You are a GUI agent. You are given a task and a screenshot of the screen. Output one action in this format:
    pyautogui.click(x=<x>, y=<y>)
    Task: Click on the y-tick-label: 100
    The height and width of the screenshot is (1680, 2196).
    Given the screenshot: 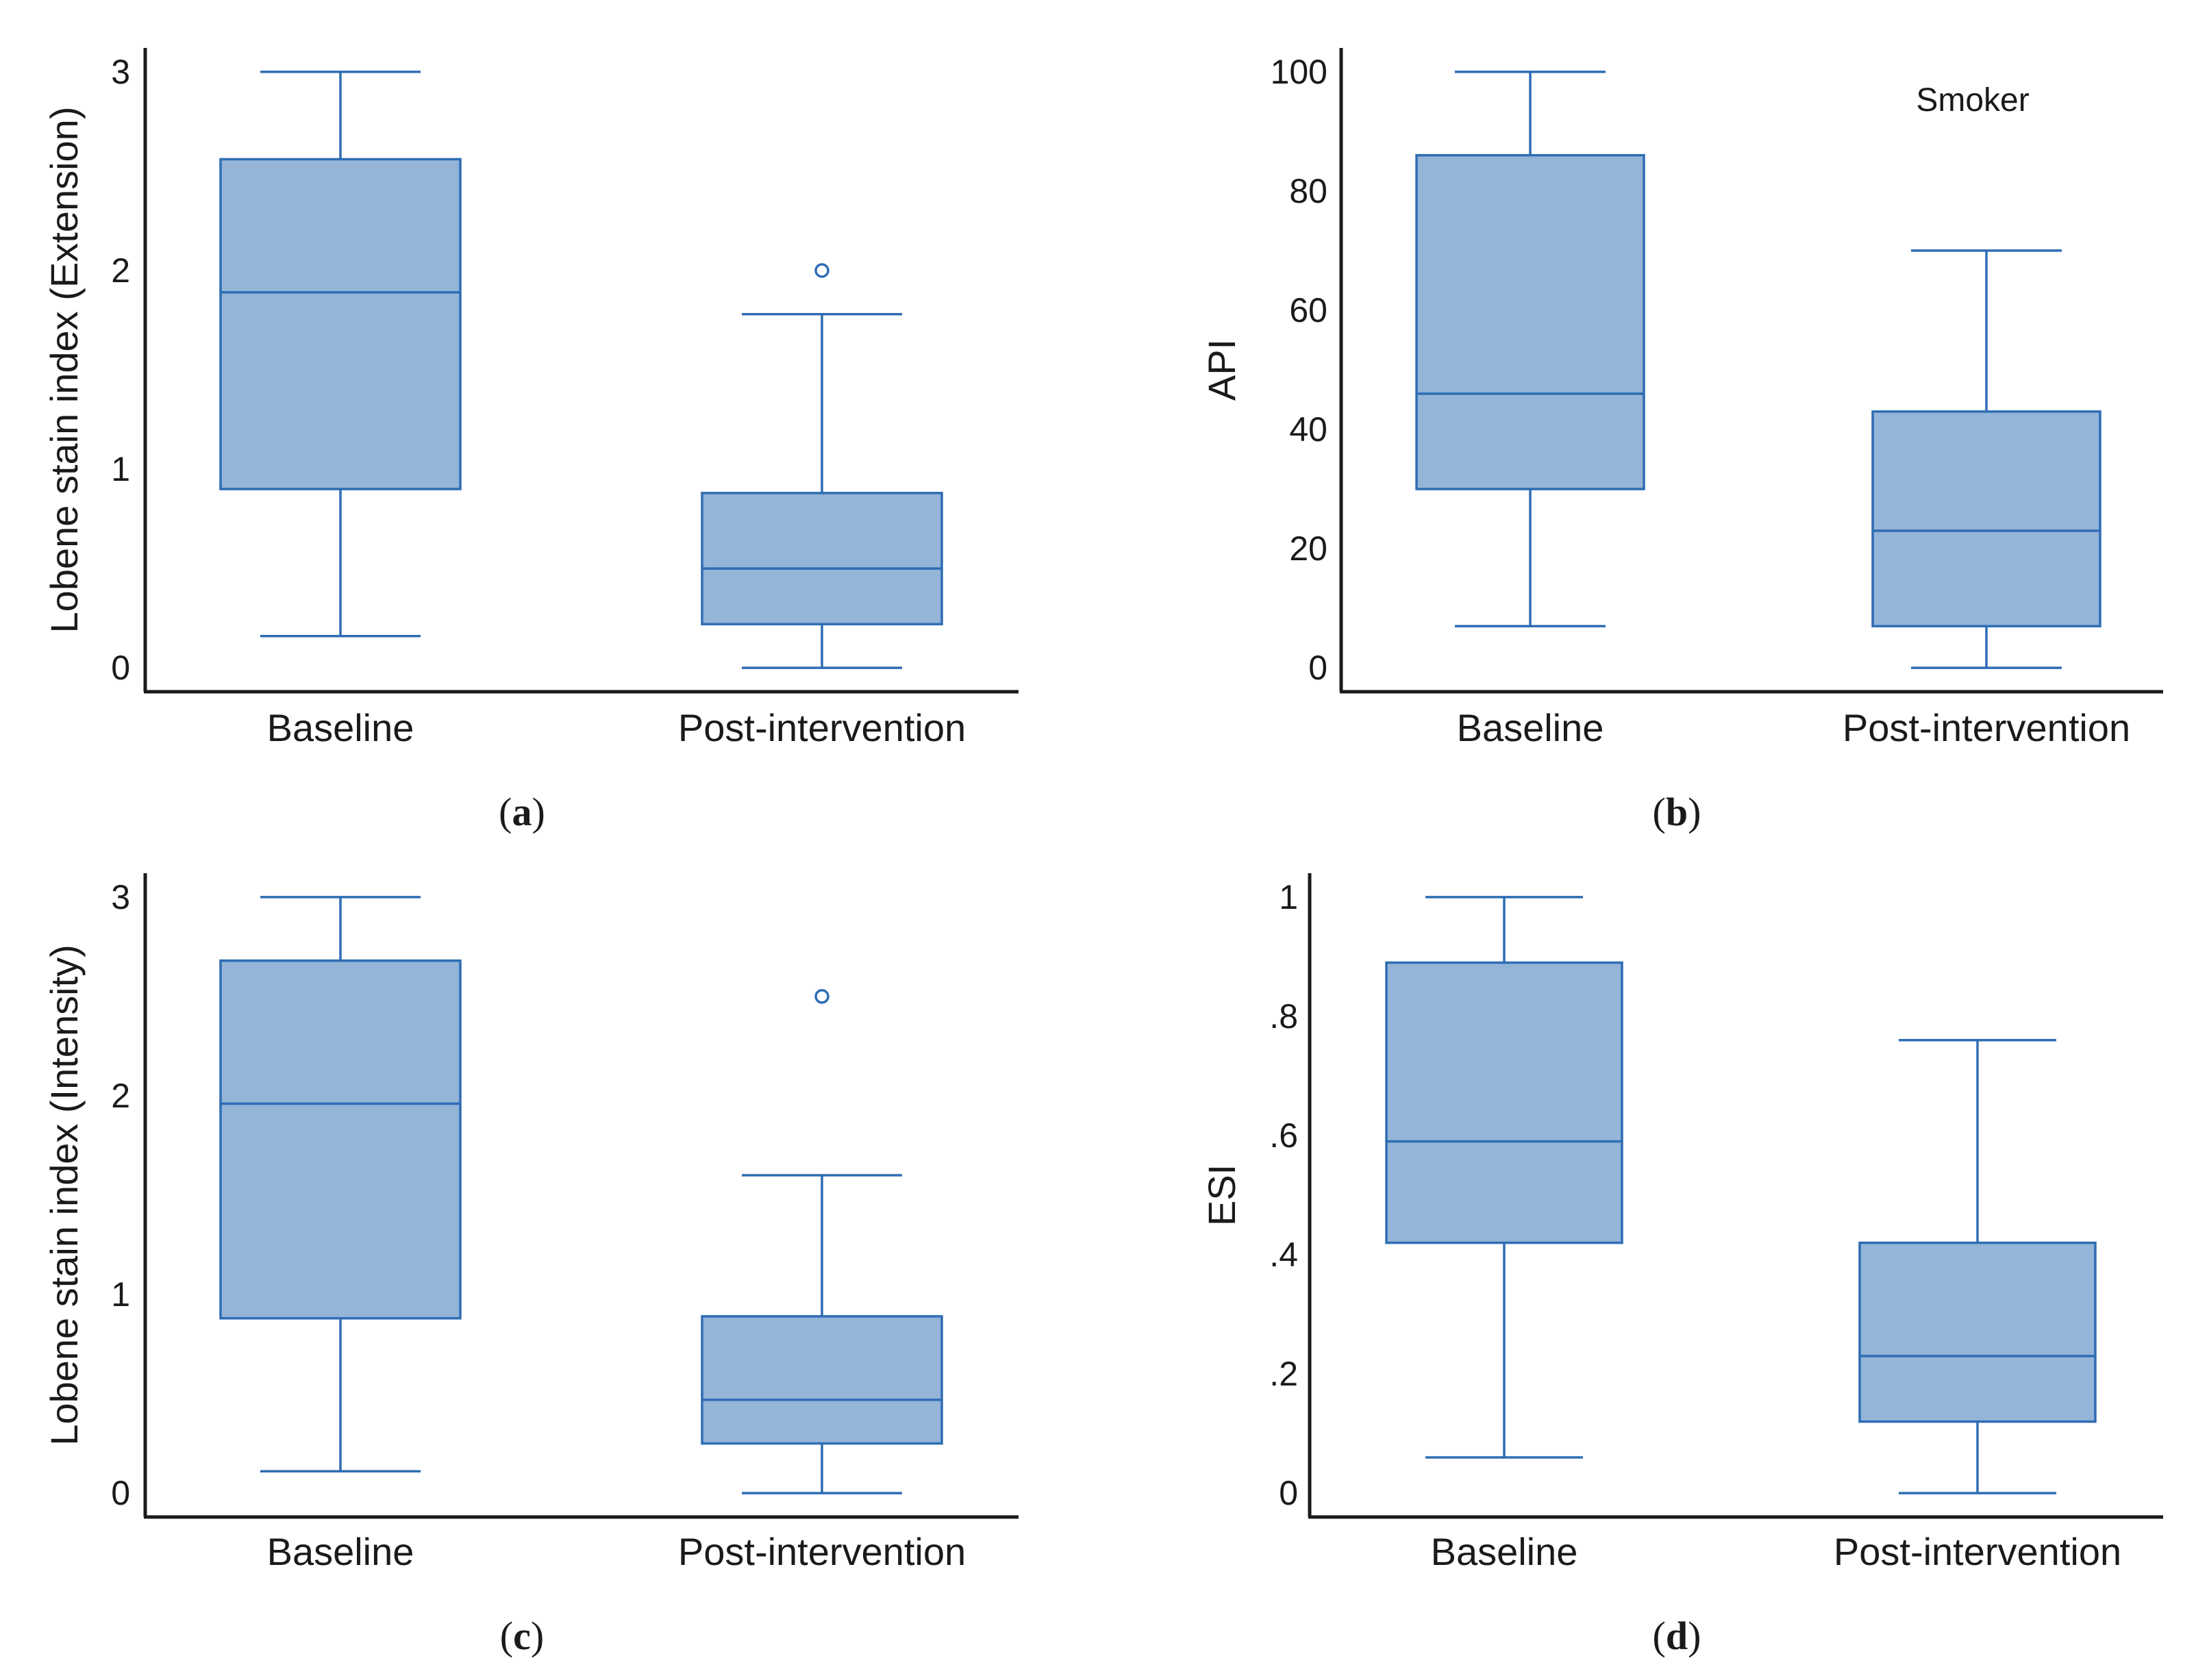 What is the action you would take?
    pyautogui.click(x=1299, y=72)
    